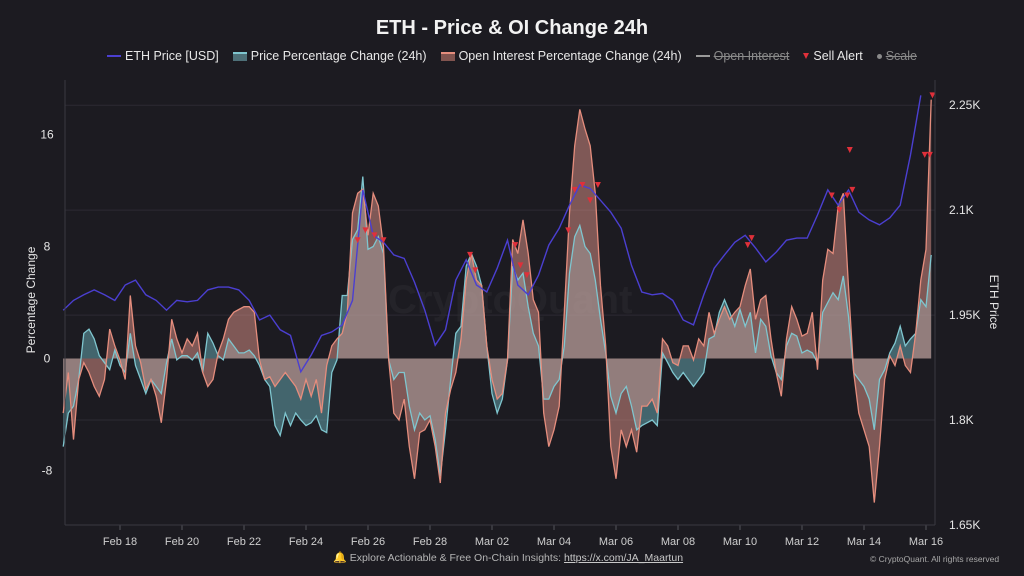 The width and height of the screenshot is (1024, 576). I want to click on triangle-down-icon, so click(806, 56).